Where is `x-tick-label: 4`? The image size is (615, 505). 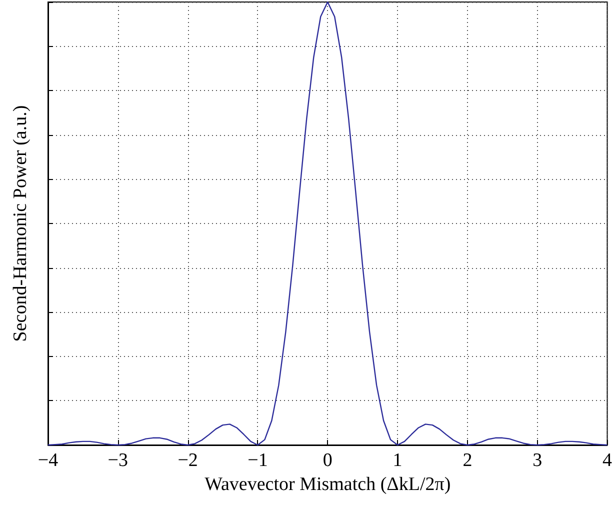
x-tick-label: 4 is located at coordinates (607, 460).